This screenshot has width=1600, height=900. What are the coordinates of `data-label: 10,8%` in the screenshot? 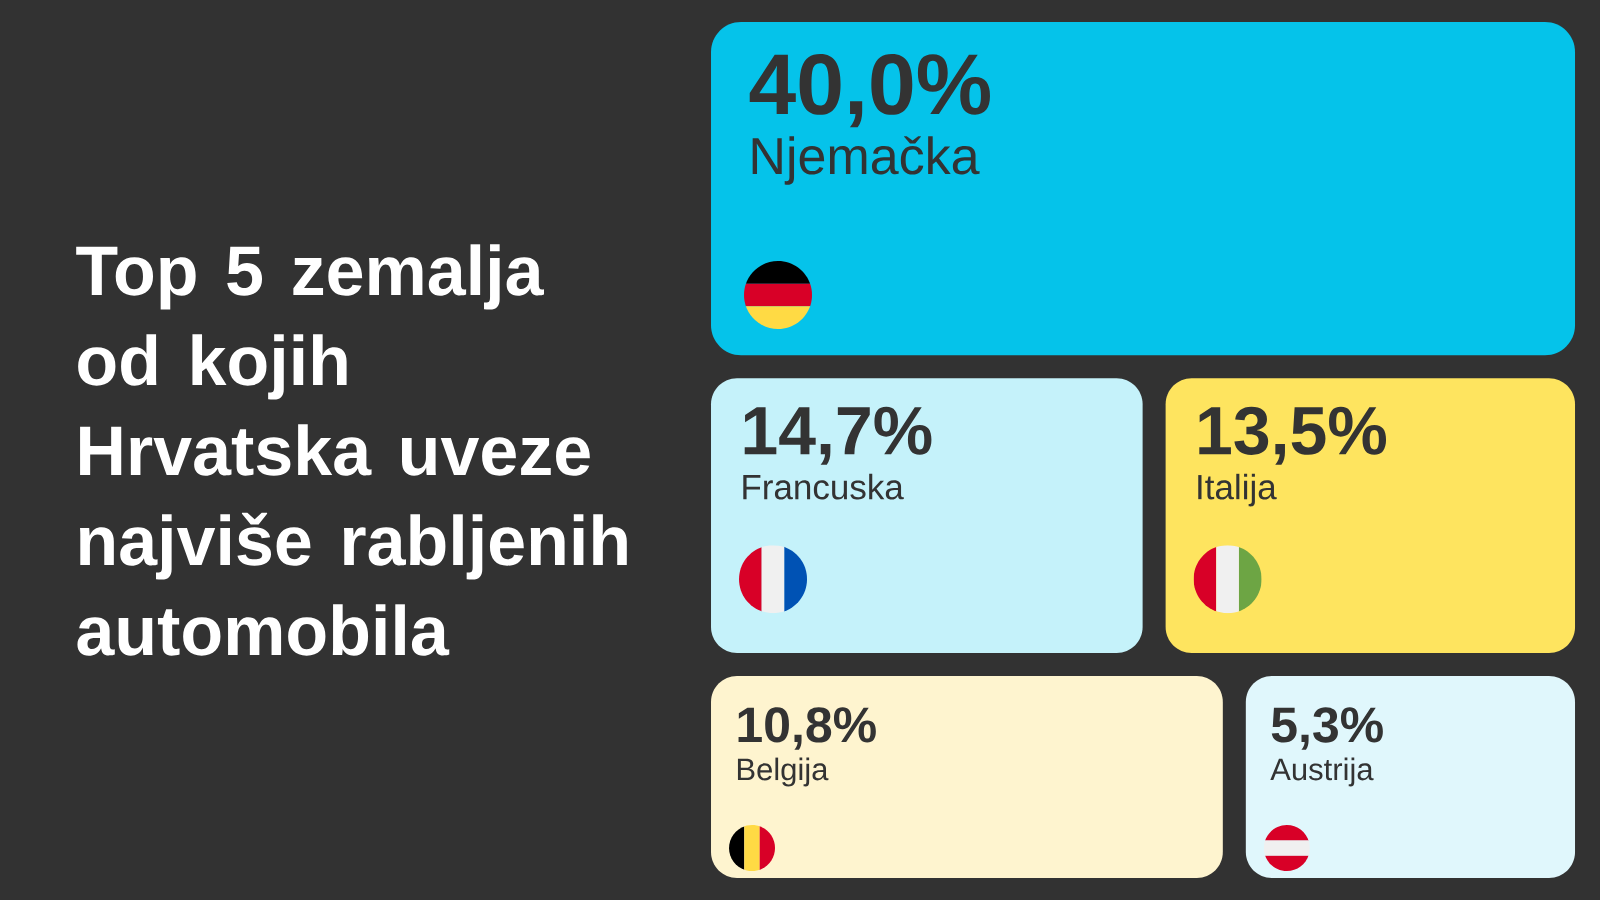 It's located at (807, 728).